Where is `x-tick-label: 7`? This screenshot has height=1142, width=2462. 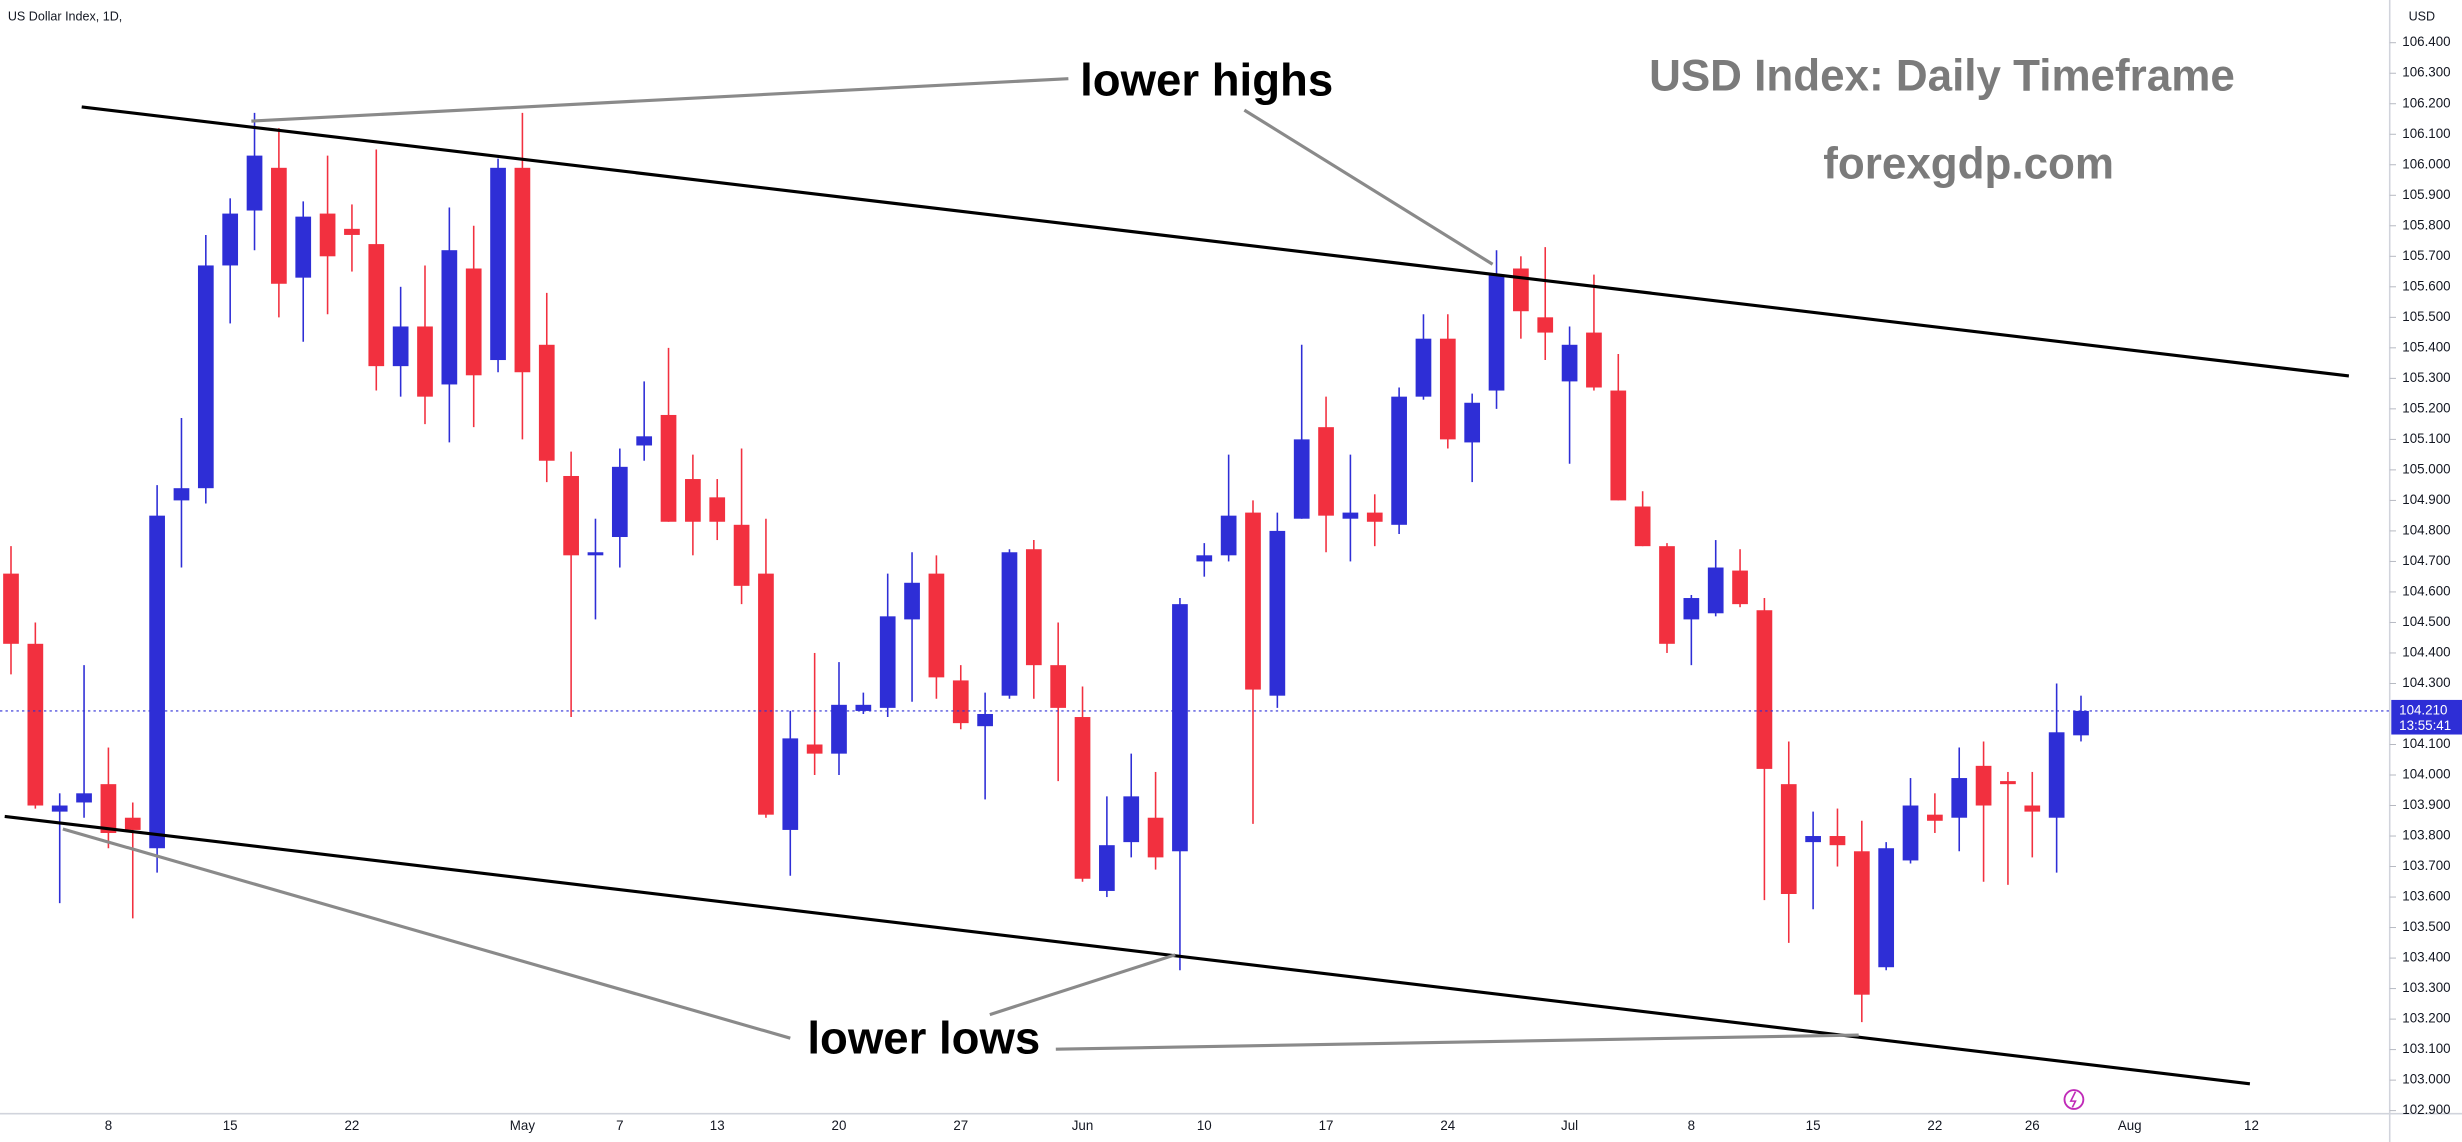
x-tick-label: 7 is located at coordinates (619, 1125).